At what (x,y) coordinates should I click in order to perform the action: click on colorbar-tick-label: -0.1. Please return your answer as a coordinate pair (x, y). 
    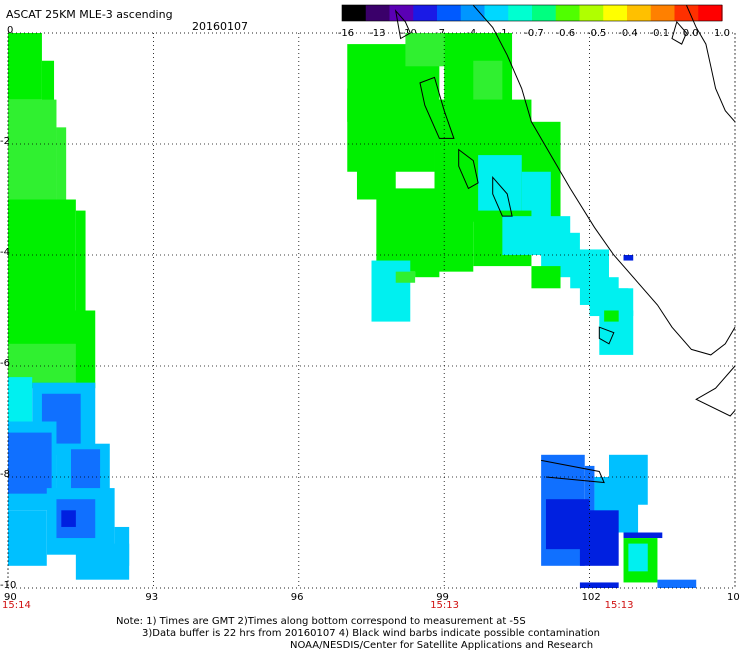
    Looking at the image, I should click on (660, 33).